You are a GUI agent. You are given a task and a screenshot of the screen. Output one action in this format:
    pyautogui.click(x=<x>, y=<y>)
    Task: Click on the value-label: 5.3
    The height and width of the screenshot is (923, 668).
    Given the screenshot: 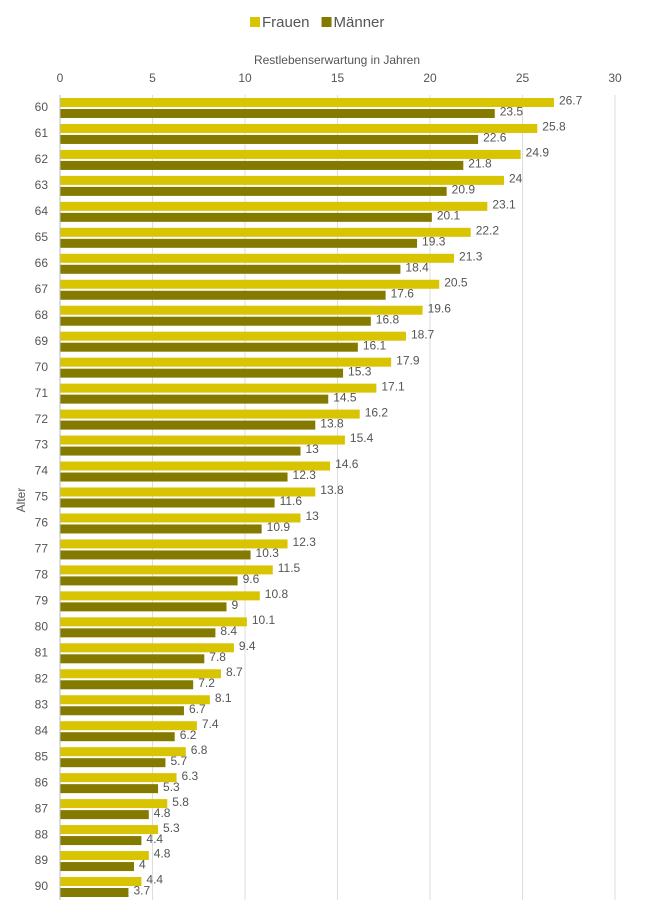 What is the action you would take?
    pyautogui.click(x=171, y=828)
    